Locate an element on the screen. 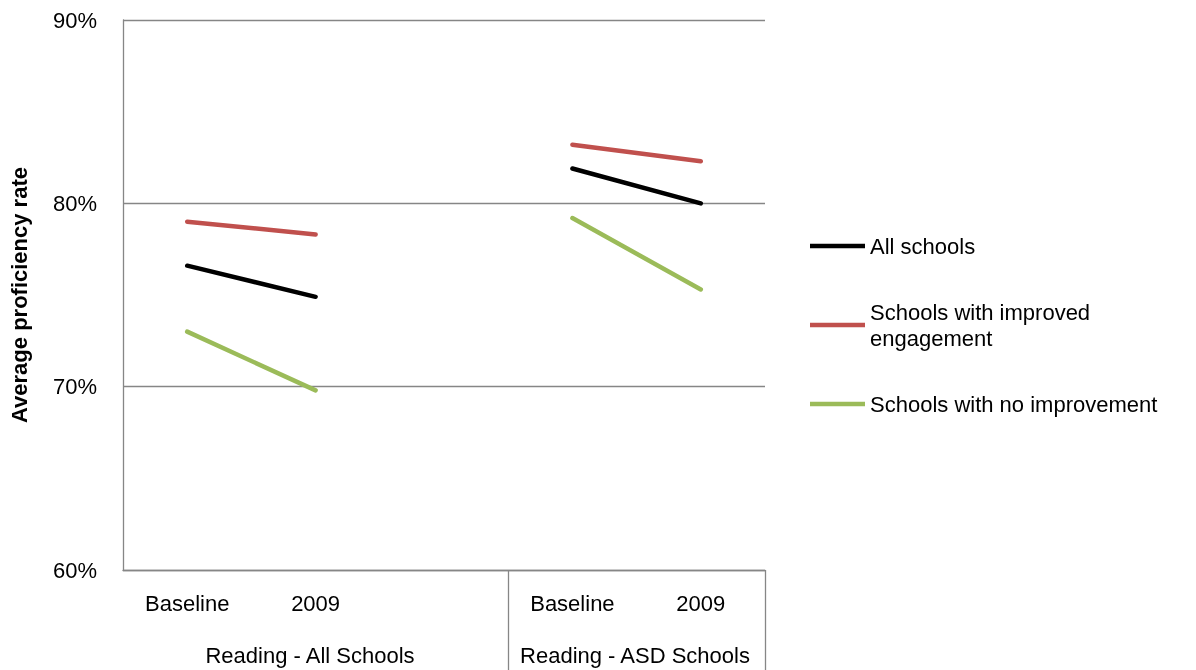 Image resolution: width=1196 pixels, height=670 pixels. y-tick-label: 90% is located at coordinates (74, 20).